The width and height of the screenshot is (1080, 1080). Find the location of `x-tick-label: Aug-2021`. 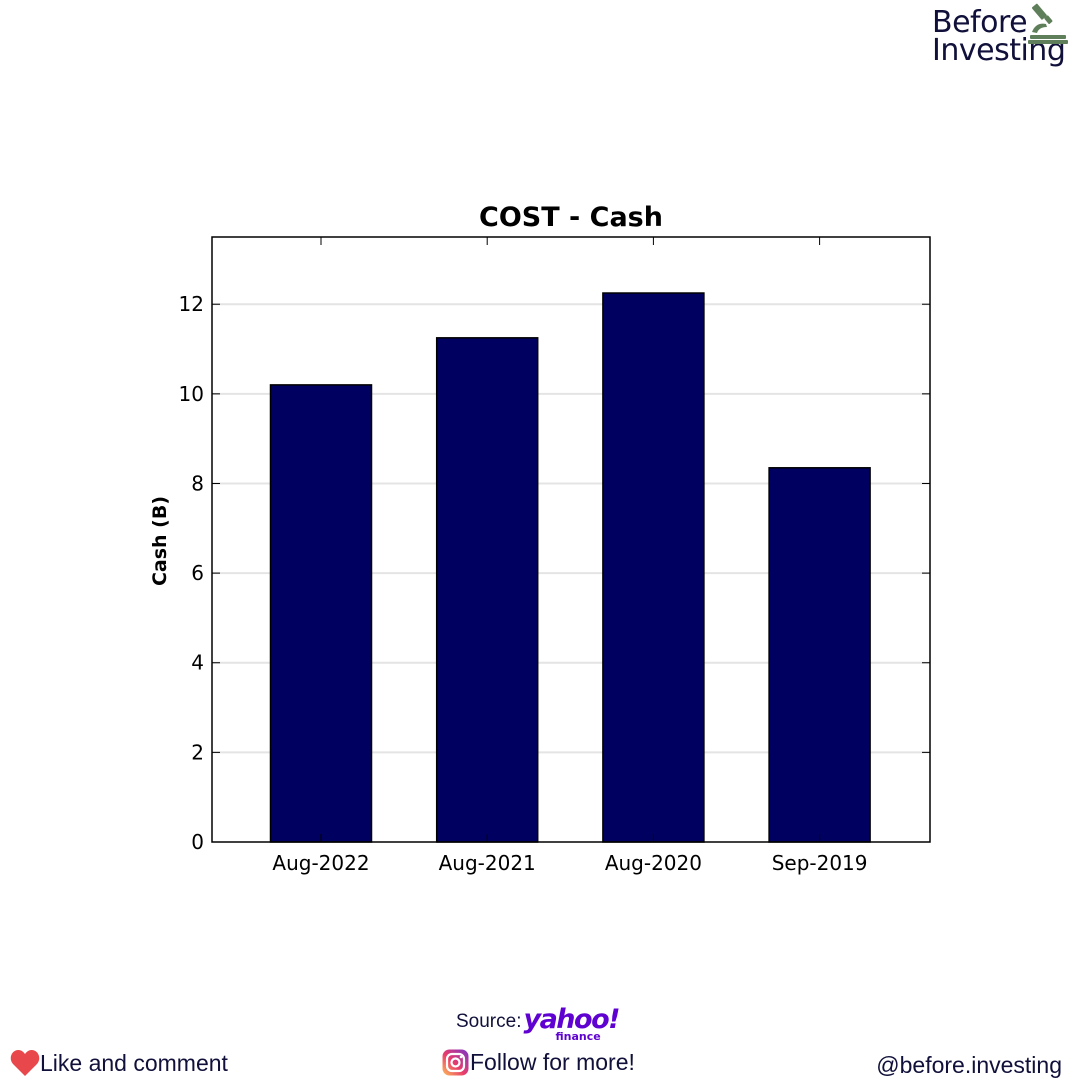

x-tick-label: Aug-2021 is located at coordinates (487, 863).